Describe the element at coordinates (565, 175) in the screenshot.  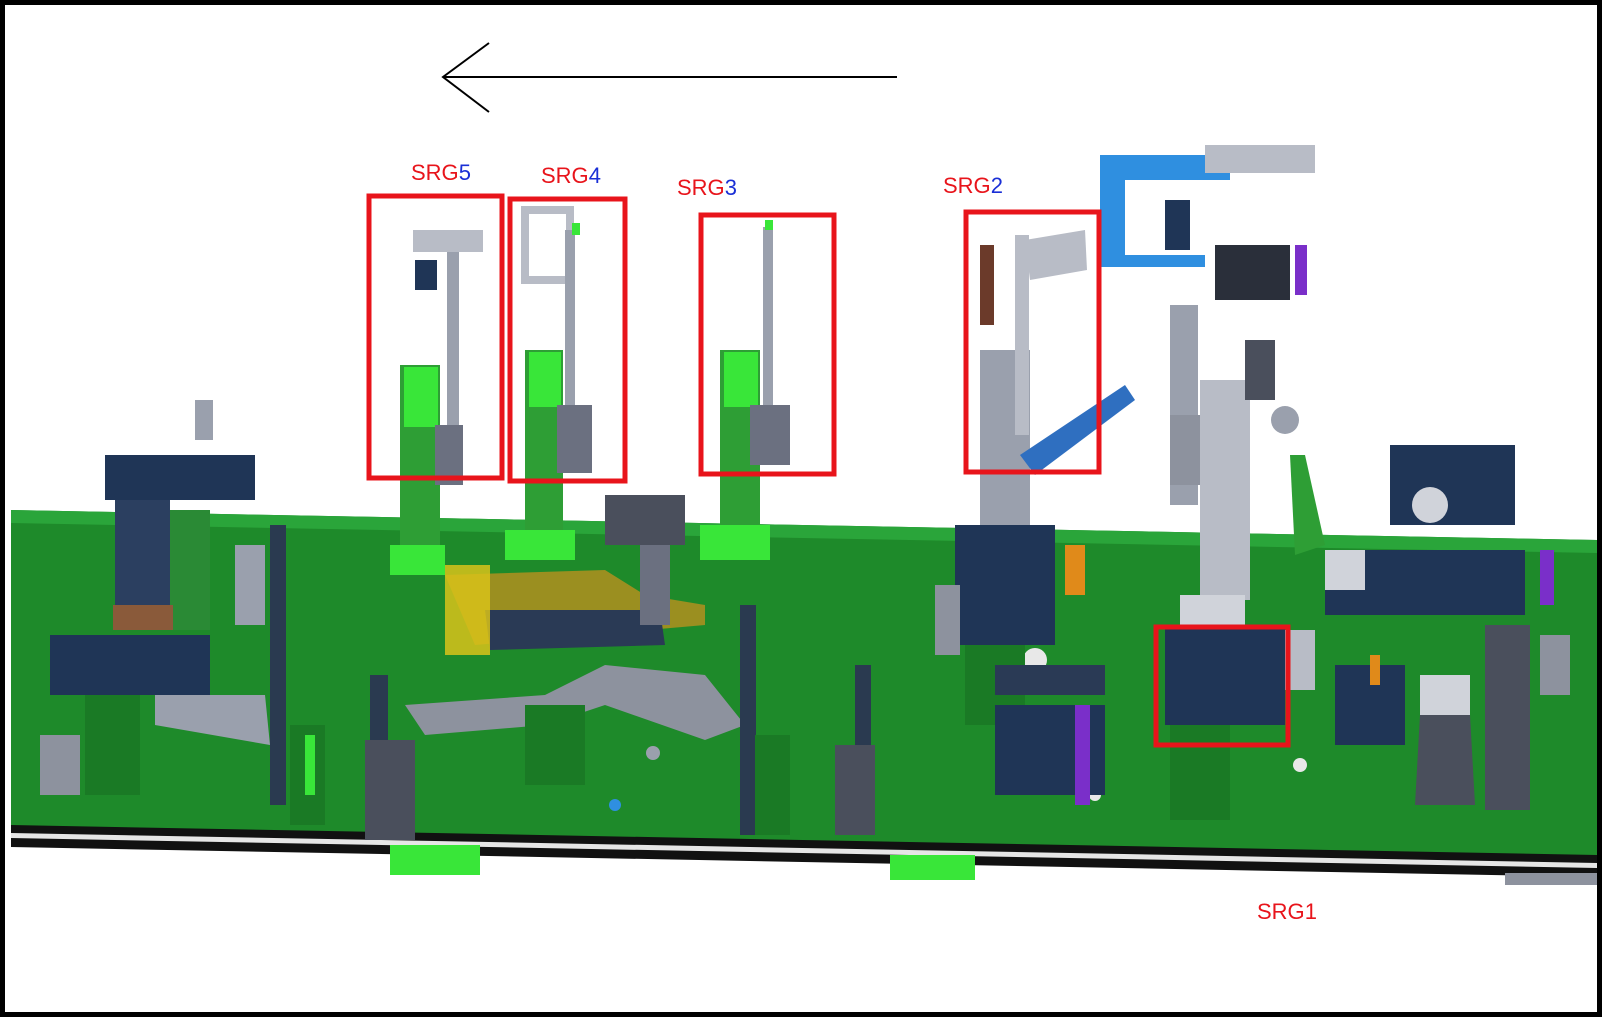
I see `label-srg4-prefix: SRG` at that location.